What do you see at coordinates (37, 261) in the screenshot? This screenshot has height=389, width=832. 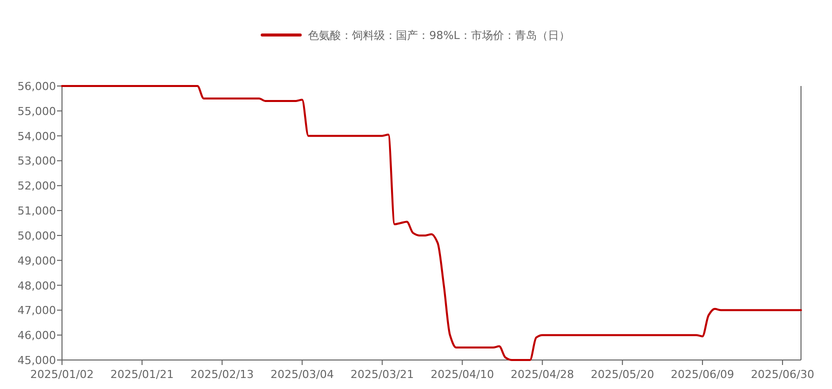 I see `y-tick-label: 49,000` at bounding box center [37, 261].